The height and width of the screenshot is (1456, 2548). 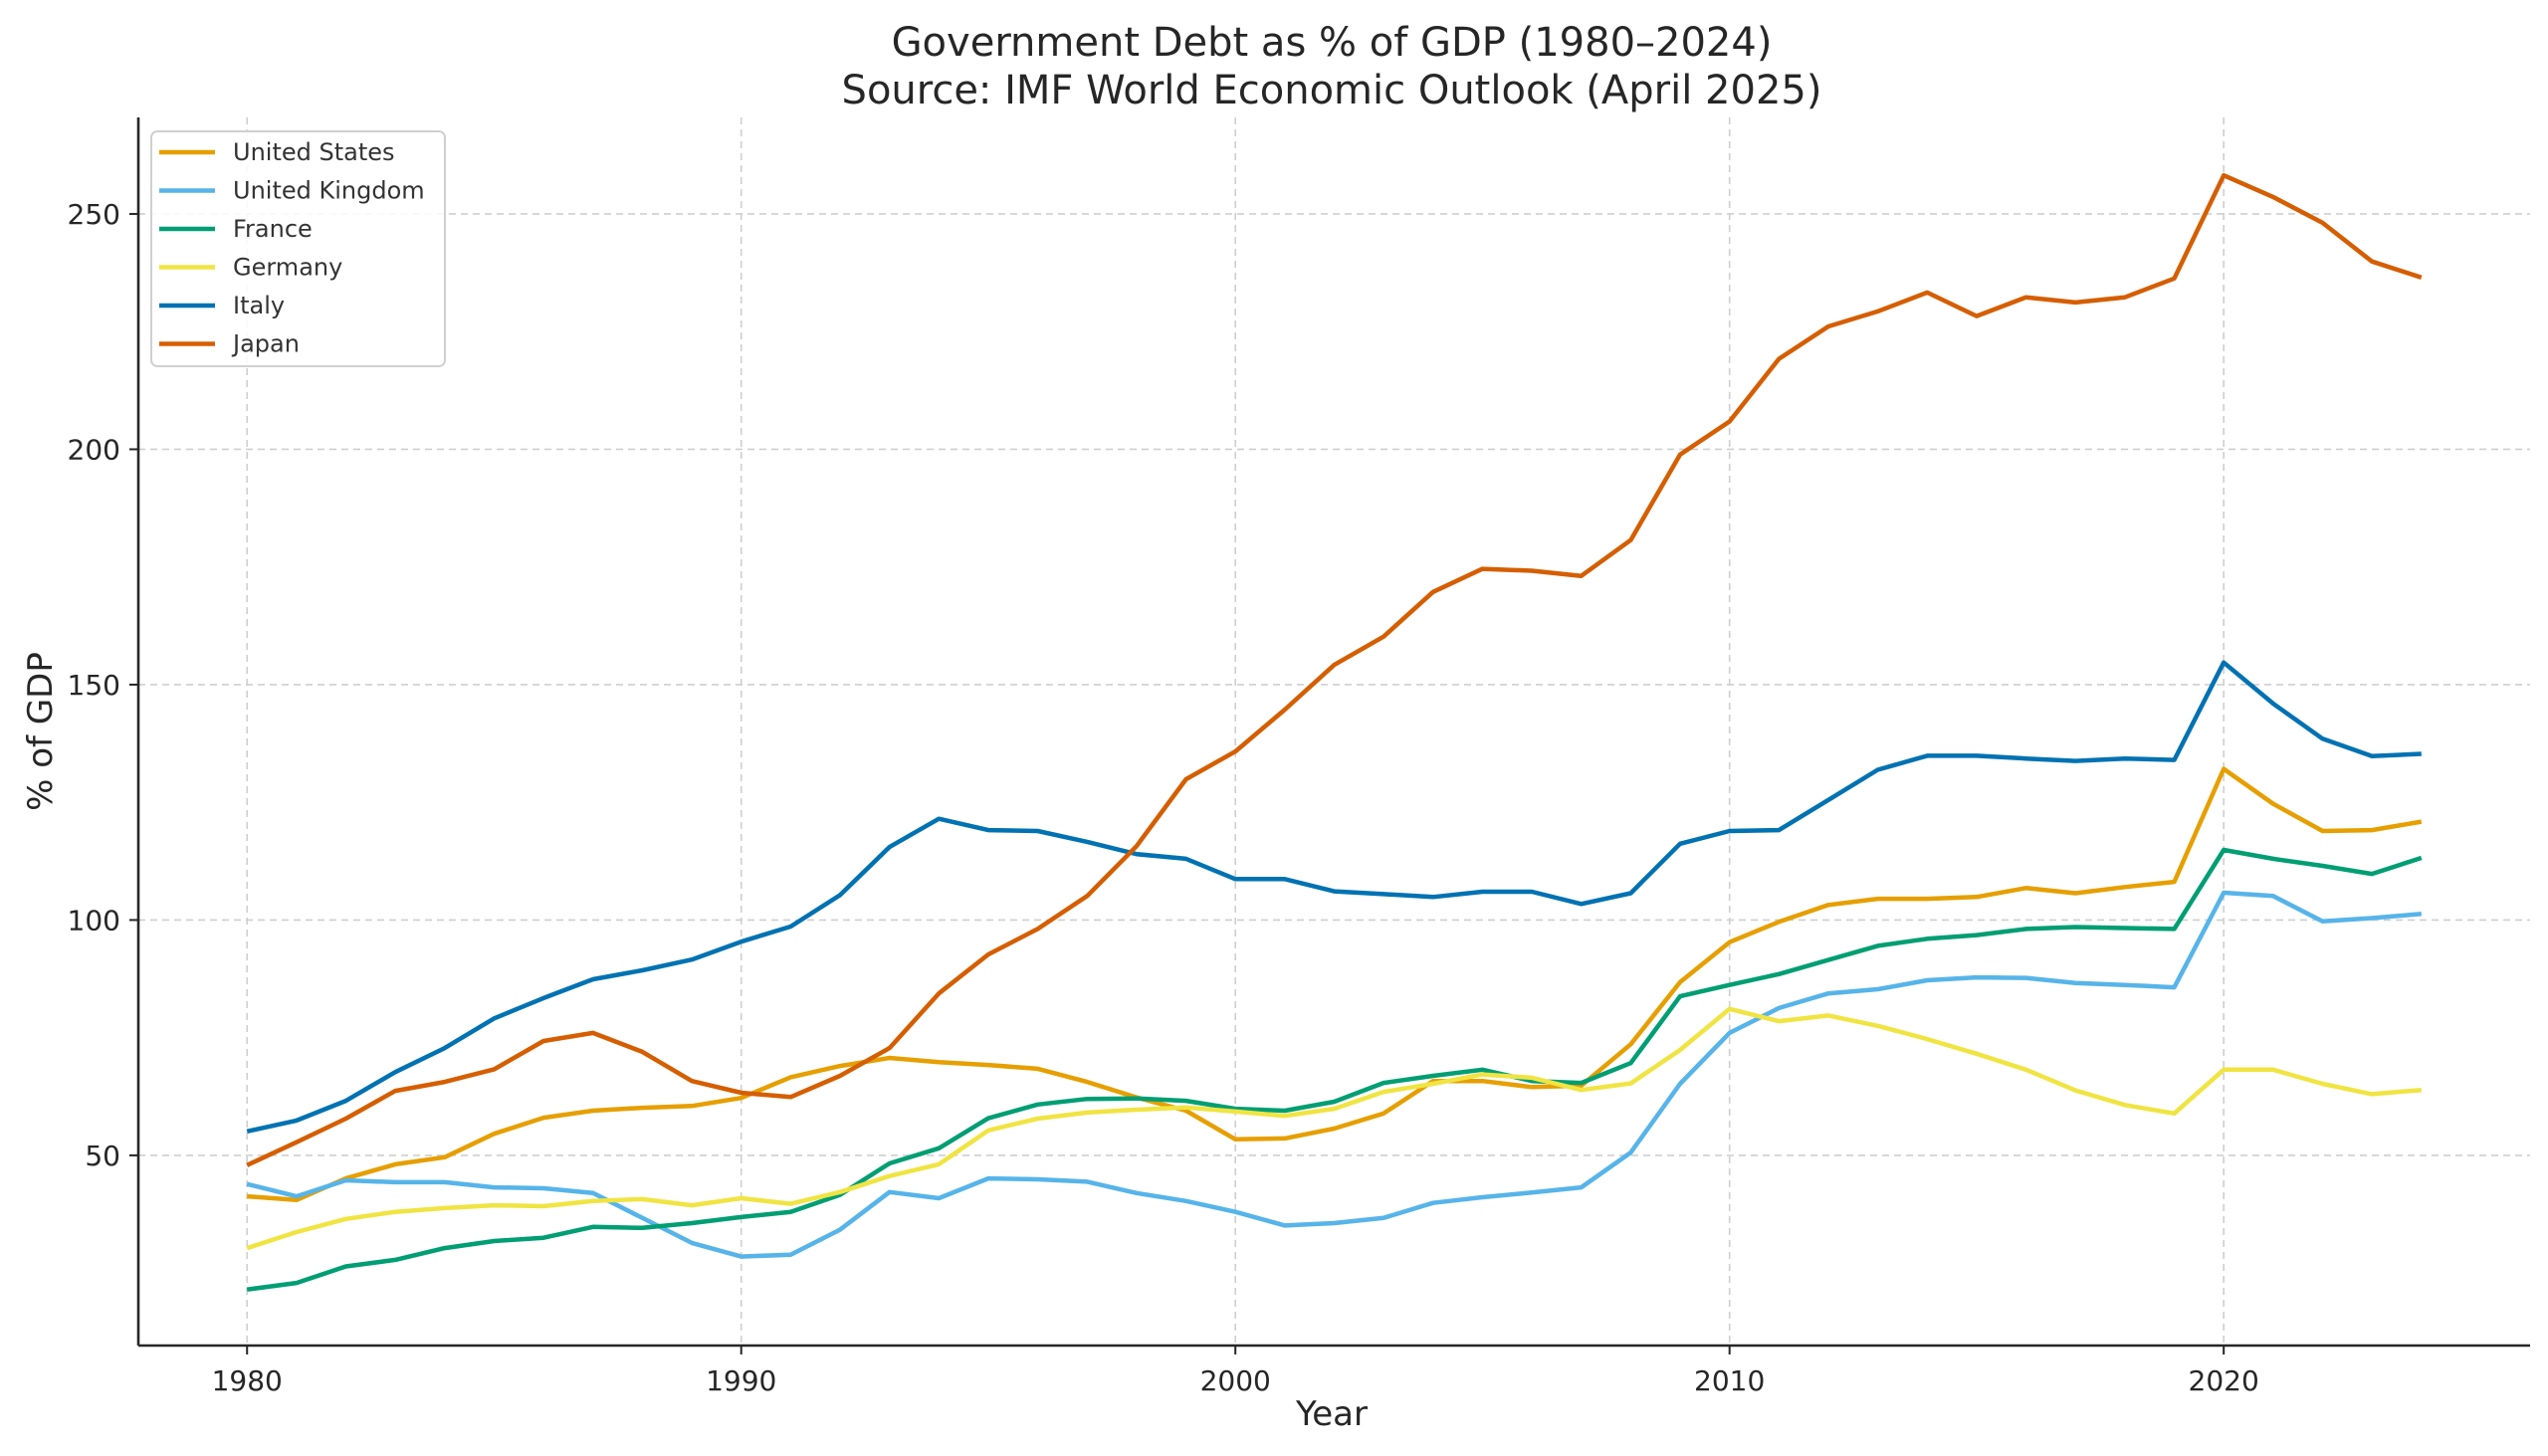 I want to click on legend-item-germany: Germany, so click(x=250, y=268).